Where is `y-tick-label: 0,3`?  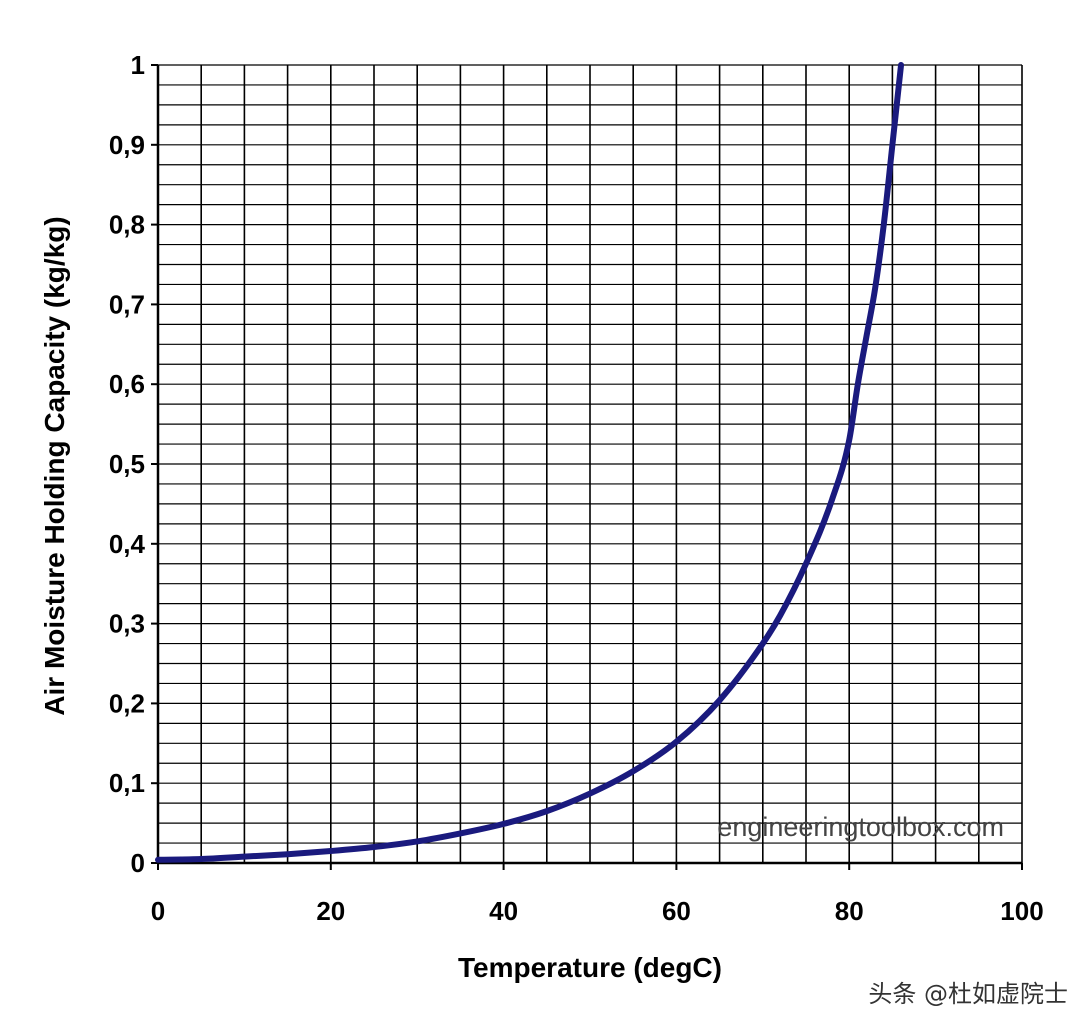 y-tick-label: 0,3 is located at coordinates (127, 624).